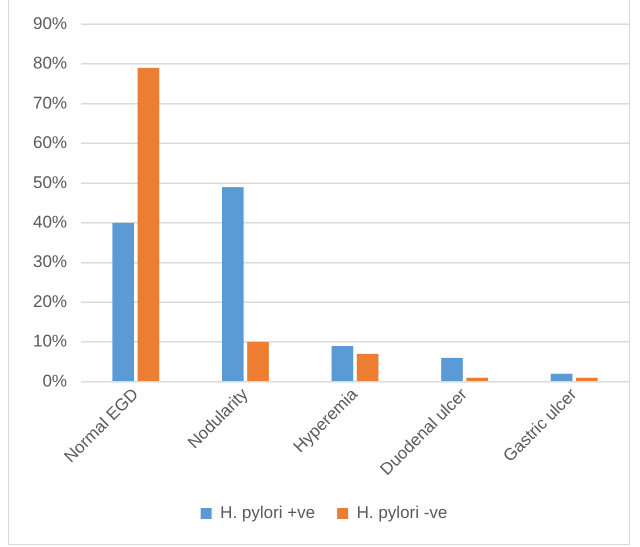 The image size is (640, 547). What do you see at coordinates (50, 222) in the screenshot?
I see `y-tick-label: 40%` at bounding box center [50, 222].